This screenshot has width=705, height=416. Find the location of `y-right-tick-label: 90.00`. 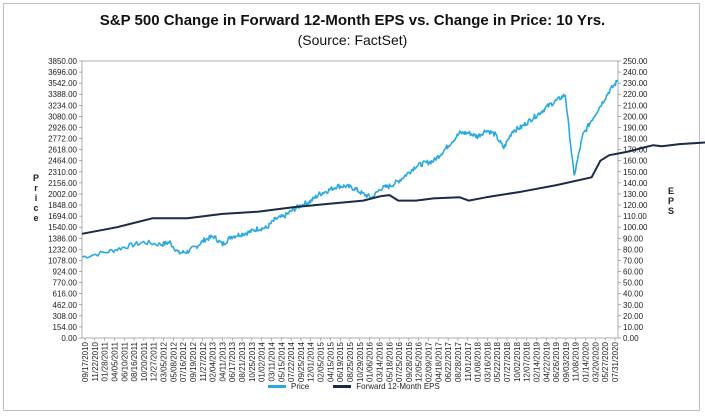

y-right-tick-label: 90.00 is located at coordinates (633, 238).